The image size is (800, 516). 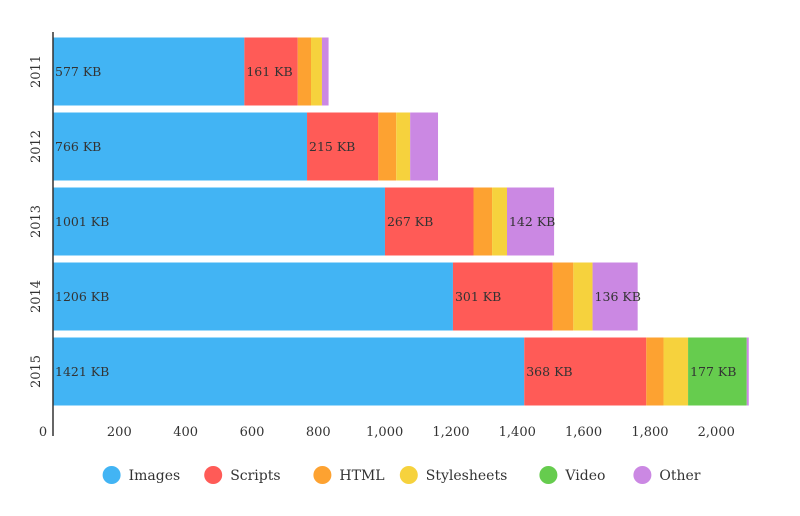 I want to click on bar-other-2011, so click(x=325, y=71).